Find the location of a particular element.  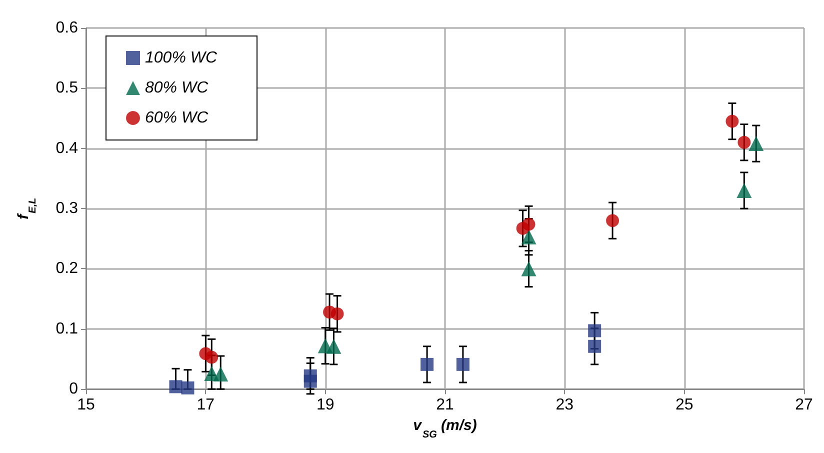

y-tick-label: 0.1 is located at coordinates (67, 329).